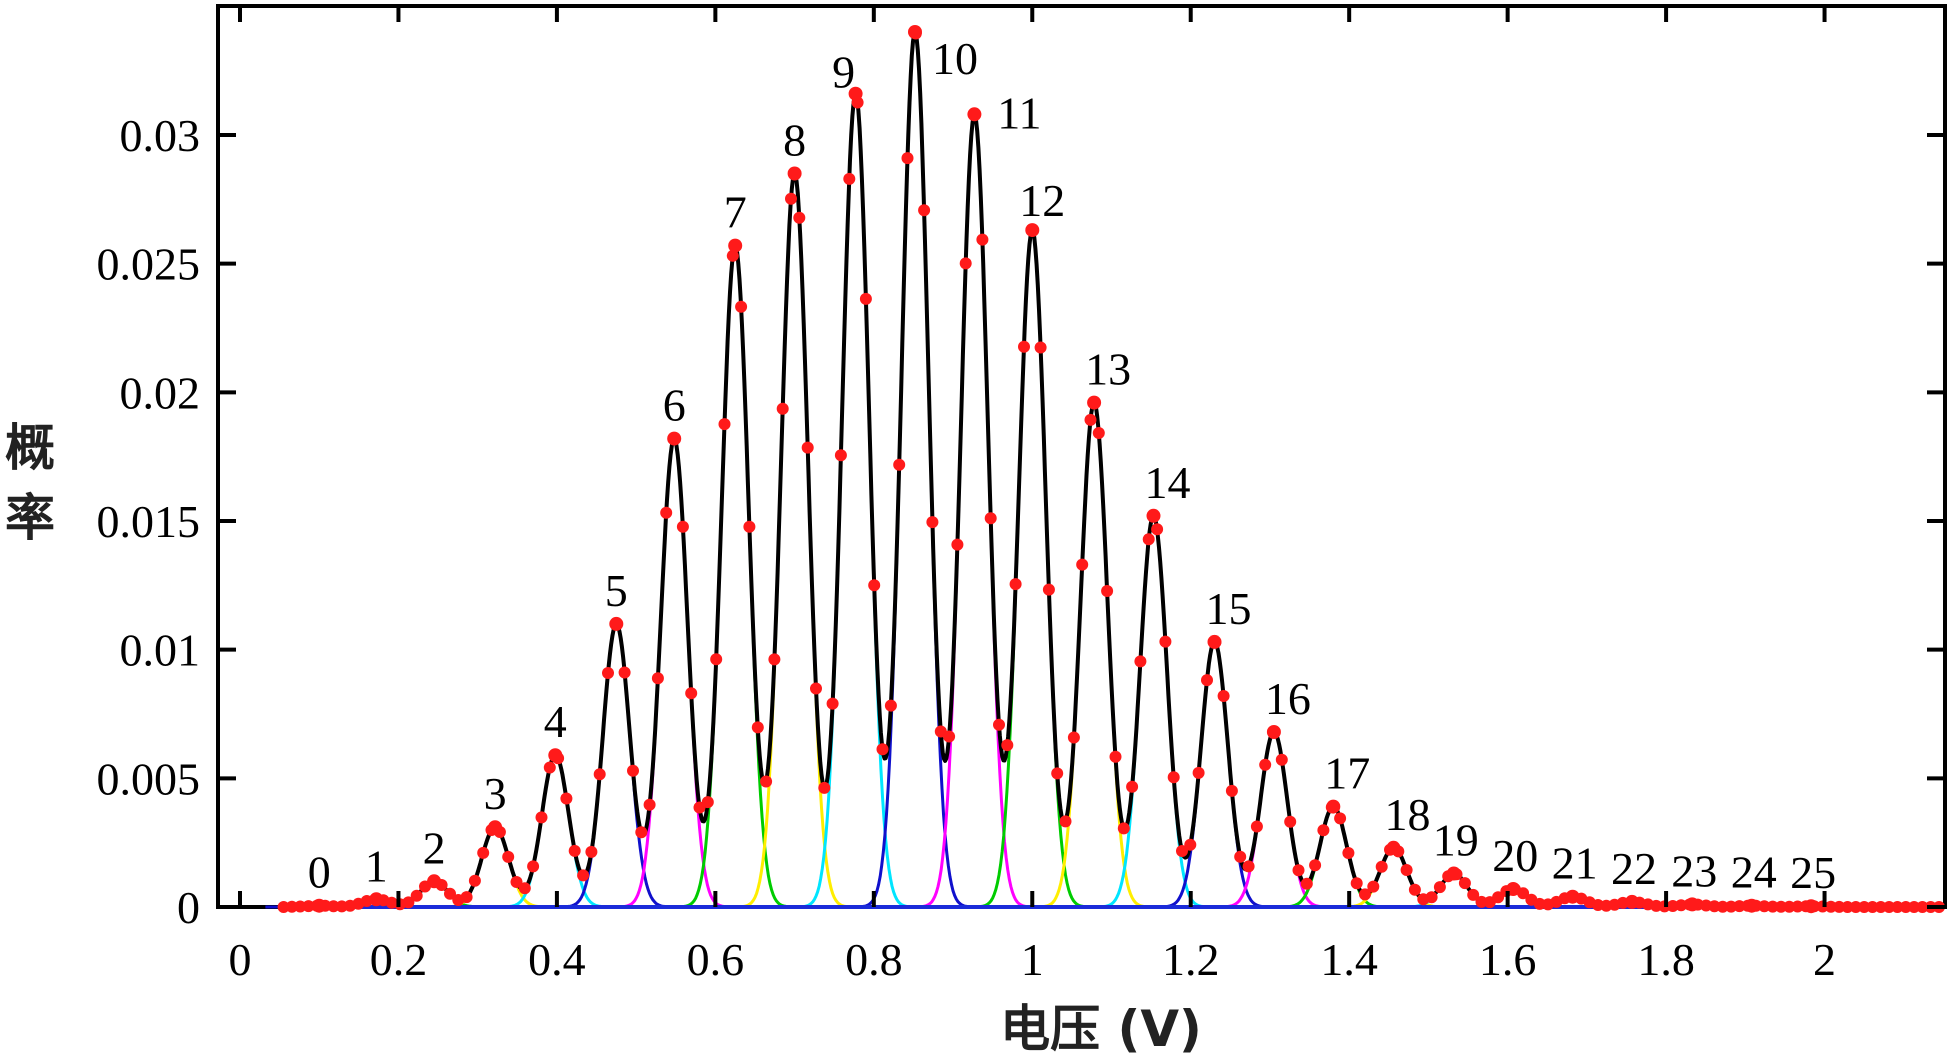 The image size is (1953, 1058). Describe the element at coordinates (1101, 1029) in the screenshot. I see `x-axis-title: 电压 (V)` at that location.